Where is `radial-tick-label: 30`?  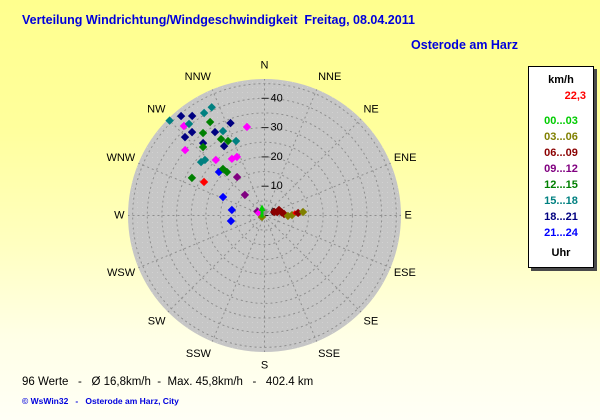 radial-tick-label: 30 is located at coordinates (277, 128).